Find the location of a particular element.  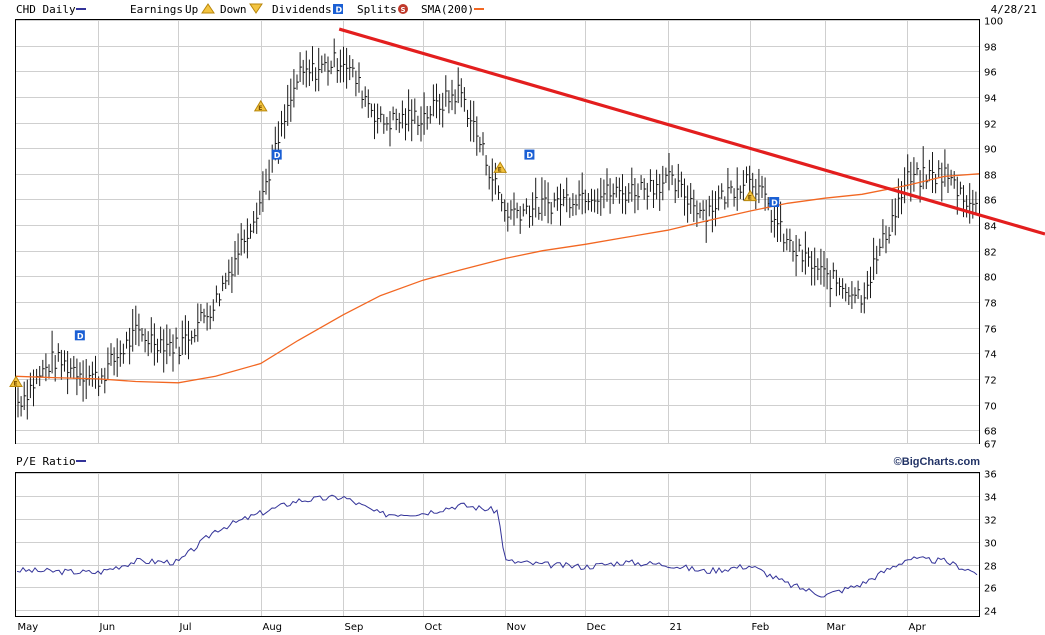

price-y-tick-label: 84 is located at coordinates (990, 227).